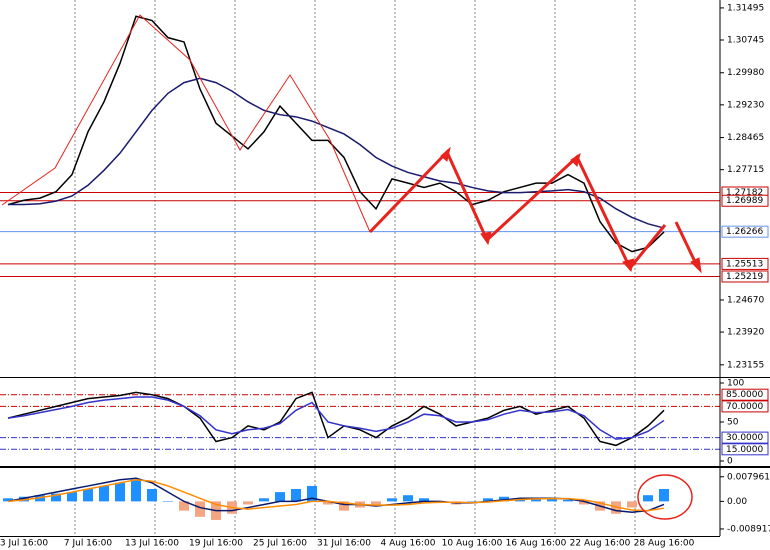  Describe the element at coordinates (745, 138) in the screenshot. I see `y-tick-label: 1.28465` at that location.